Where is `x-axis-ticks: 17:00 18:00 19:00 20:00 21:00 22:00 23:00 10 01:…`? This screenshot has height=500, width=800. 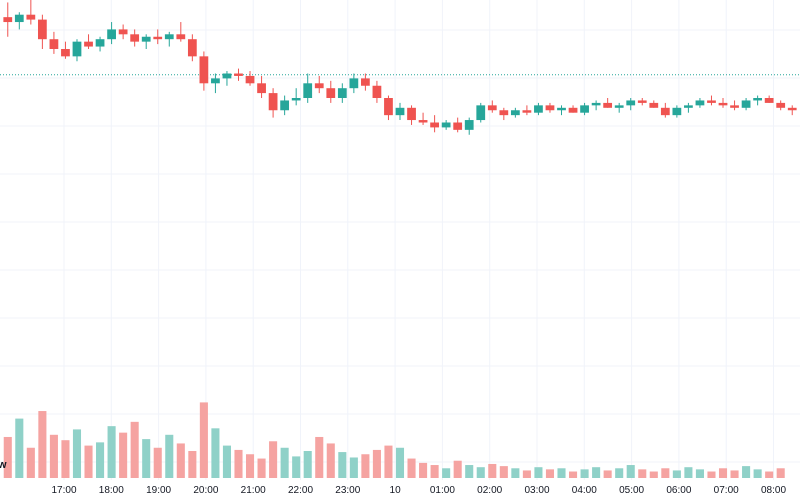
x-axis-ticks: 17:00 18:00 19:00 20:00 21:00 22:00 23:00 10 01:… is located at coordinates (418, 490).